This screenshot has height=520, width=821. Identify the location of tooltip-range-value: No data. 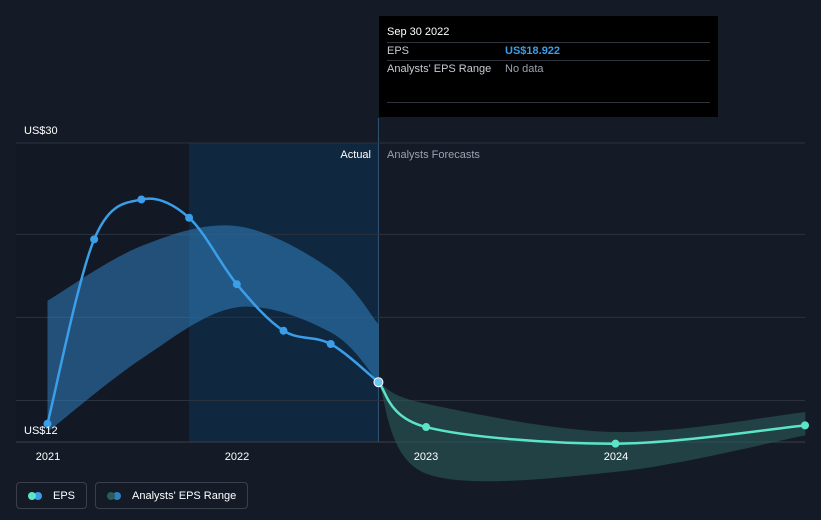
(524, 69).